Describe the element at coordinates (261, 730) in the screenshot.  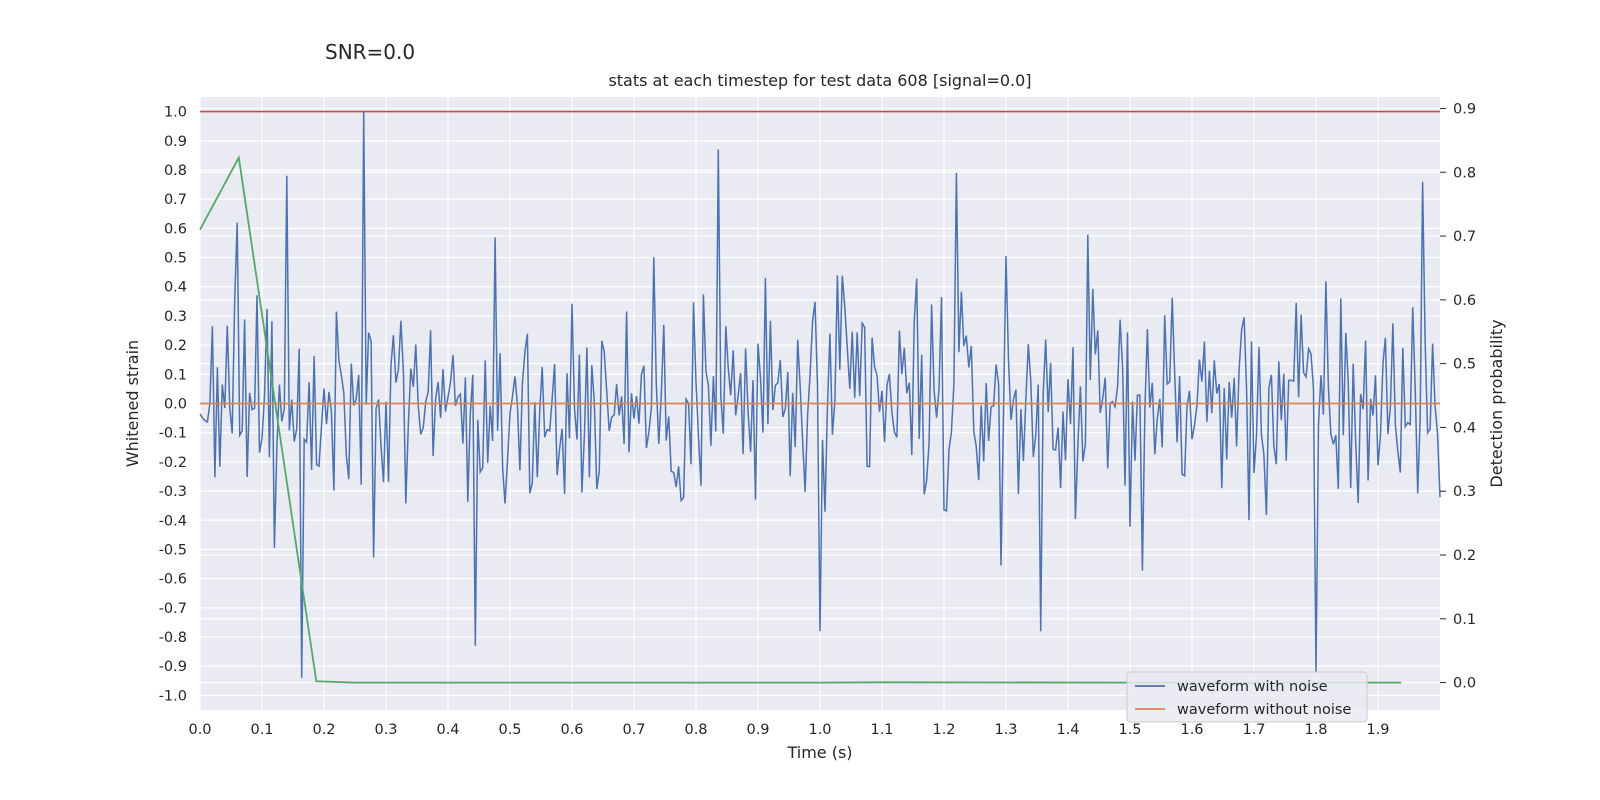
I see `x-tick-label: 0.1` at that location.